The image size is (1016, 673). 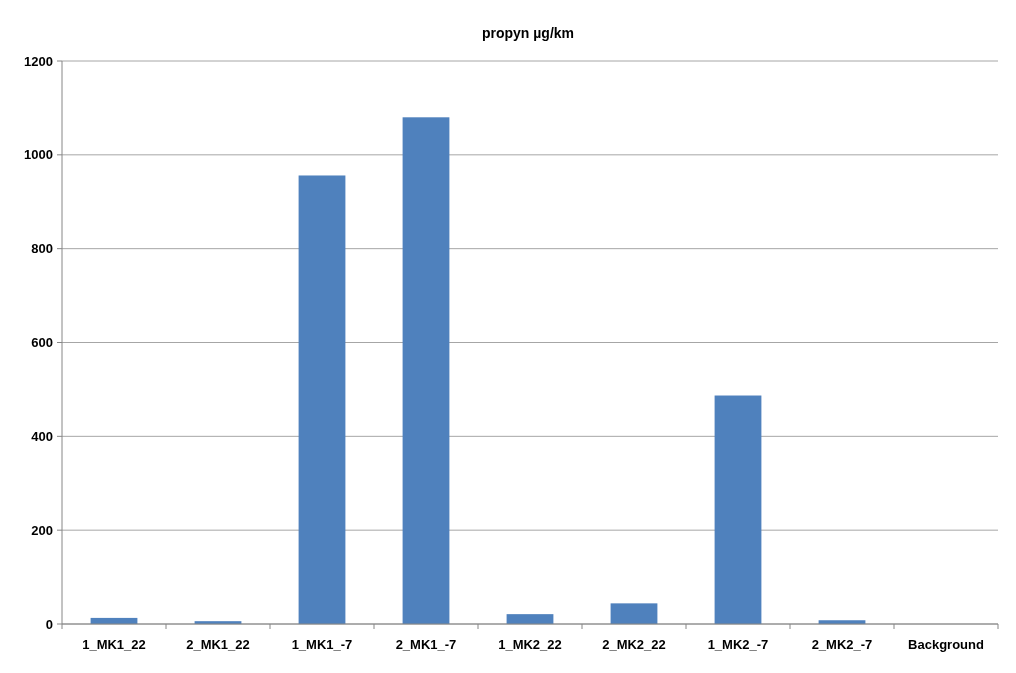 I want to click on x-tick-label: 2_MK2_-7, so click(x=842, y=644).